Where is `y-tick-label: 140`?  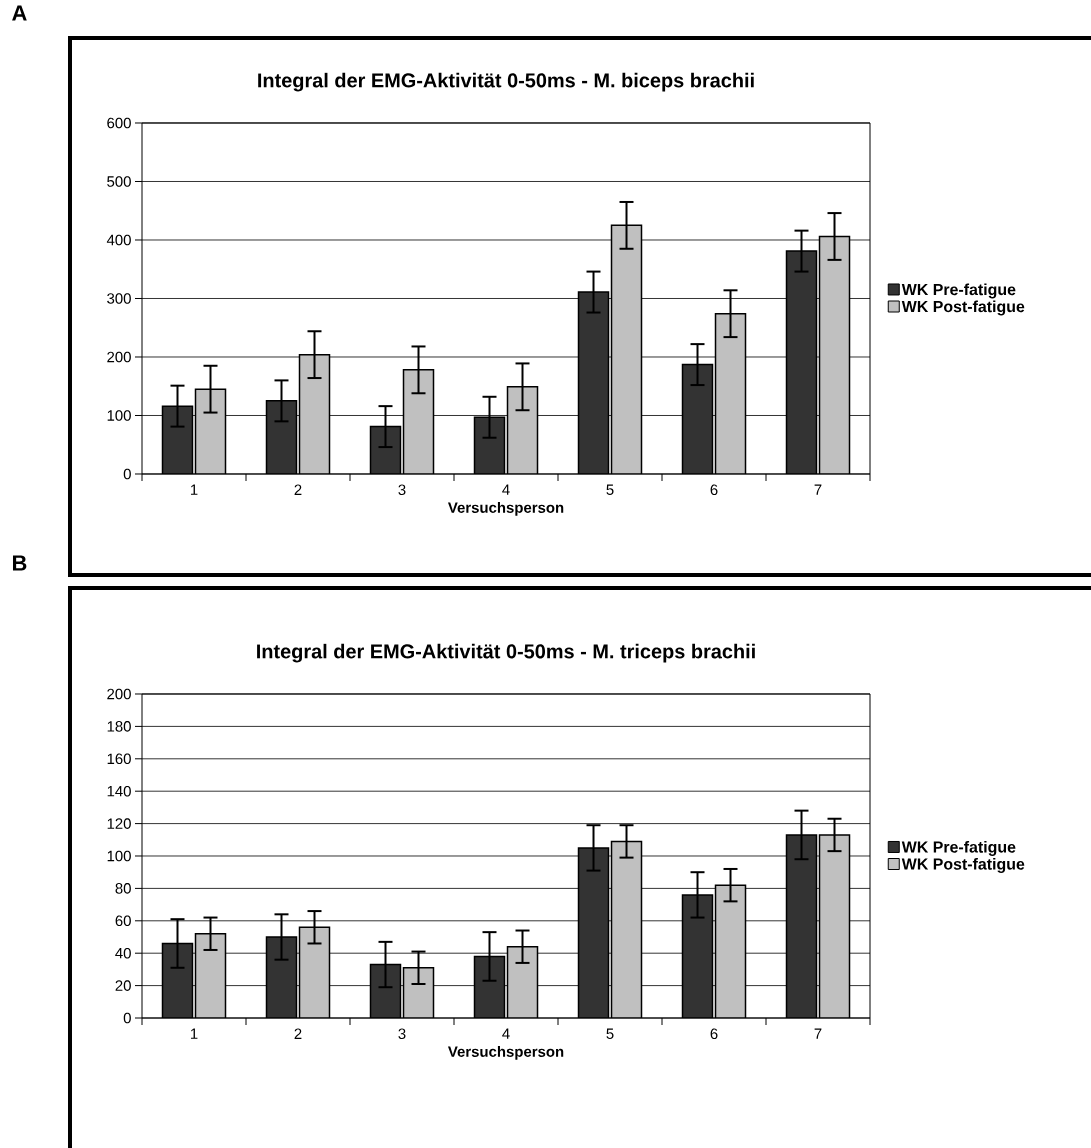
y-tick-label: 140 is located at coordinates (119, 791).